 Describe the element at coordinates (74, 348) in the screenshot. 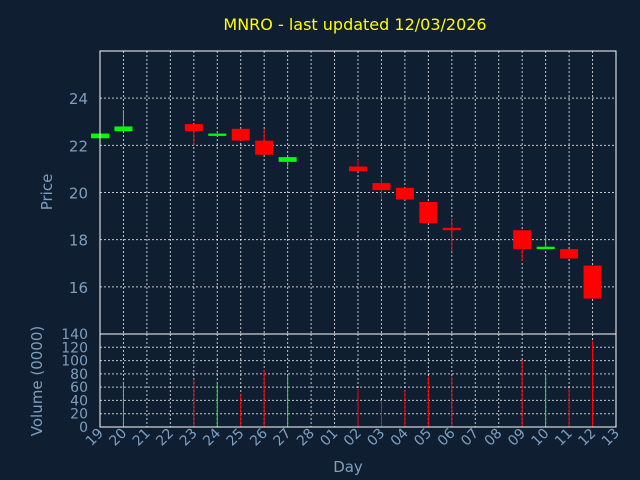

I see `volume-tick-label: 120` at that location.